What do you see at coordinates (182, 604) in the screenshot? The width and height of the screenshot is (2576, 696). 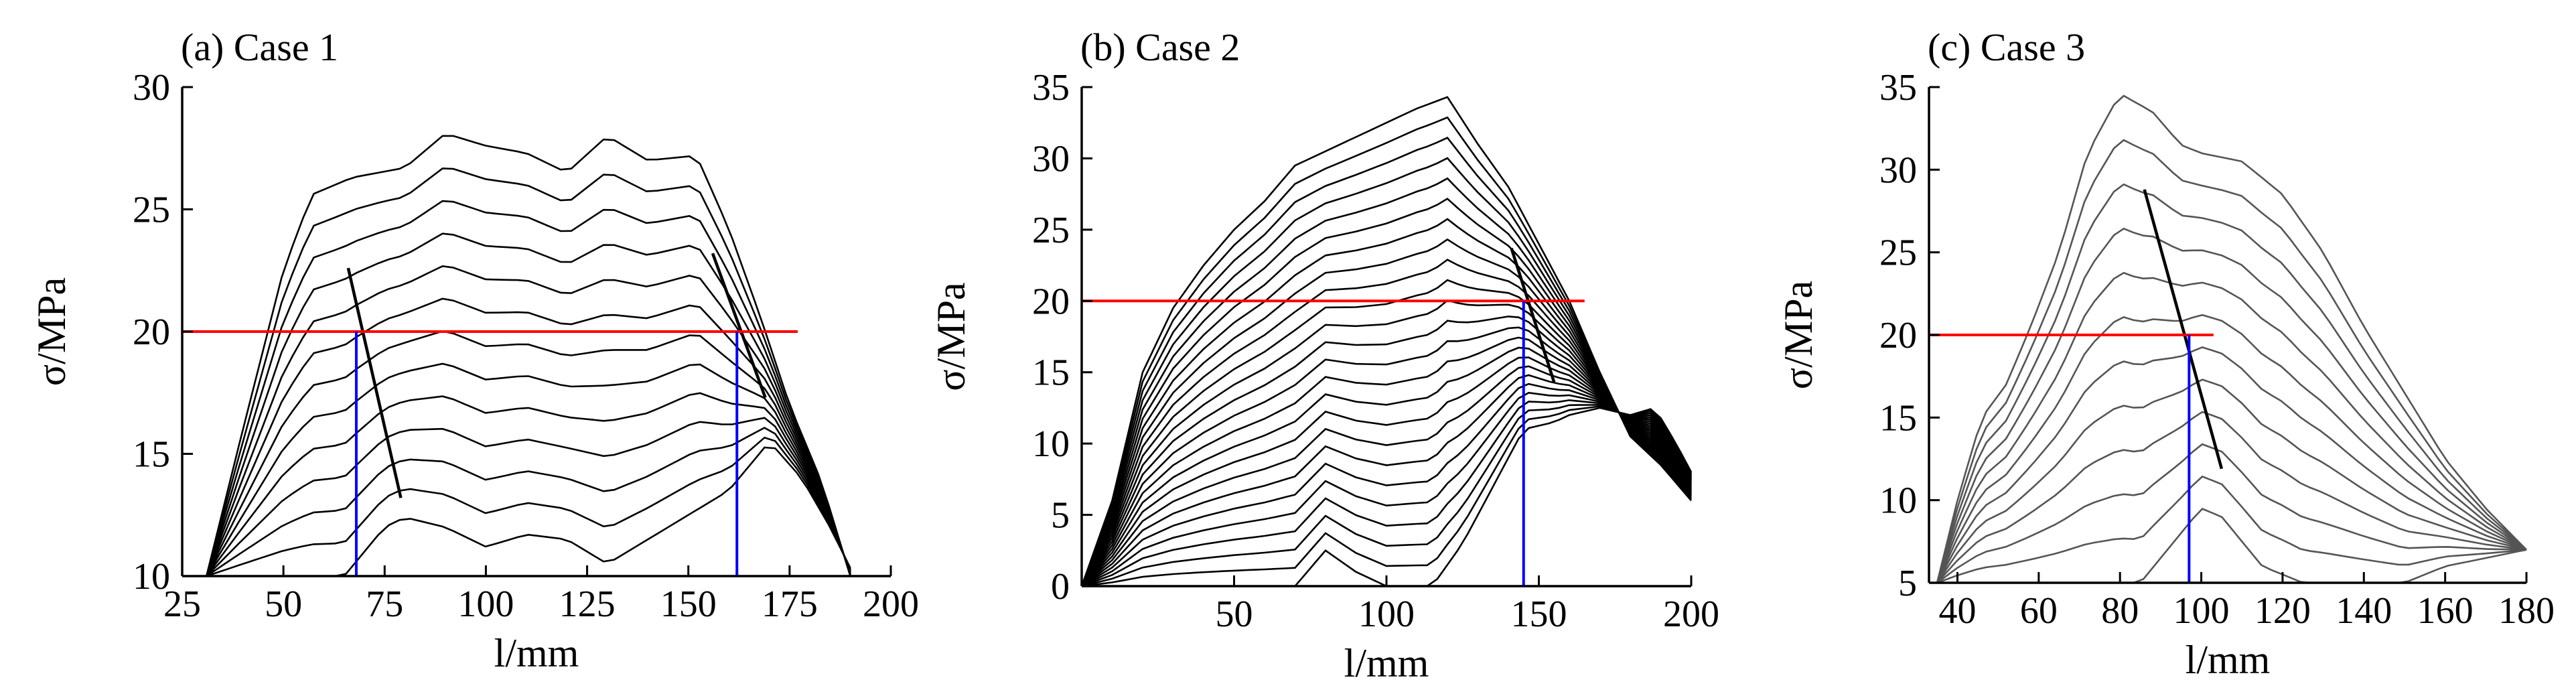 I see `x-tick-label: 25` at bounding box center [182, 604].